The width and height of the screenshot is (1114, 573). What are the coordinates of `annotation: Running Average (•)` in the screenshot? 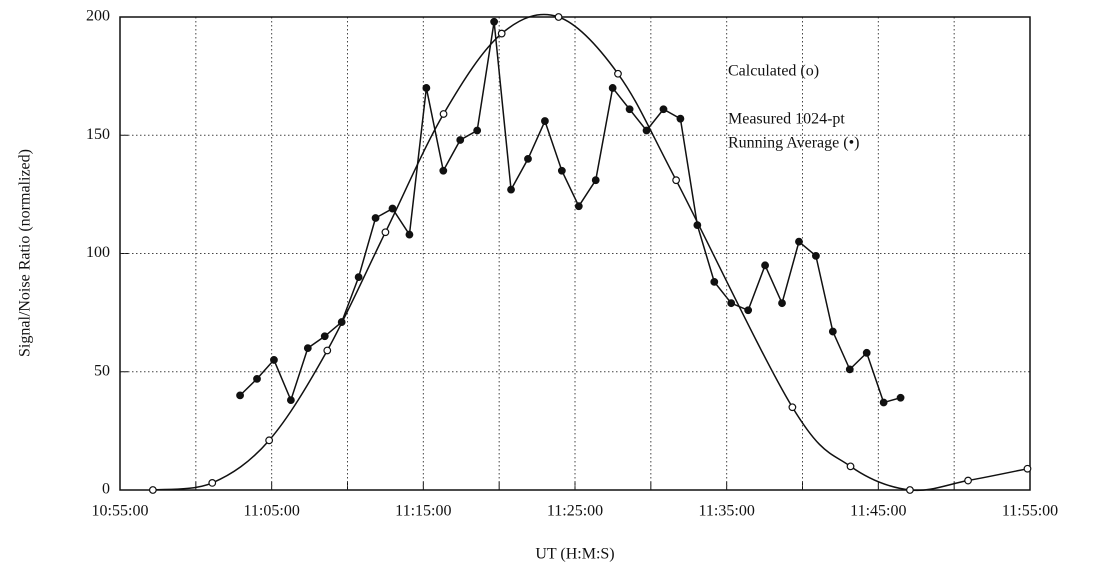 It's located at (794, 143).